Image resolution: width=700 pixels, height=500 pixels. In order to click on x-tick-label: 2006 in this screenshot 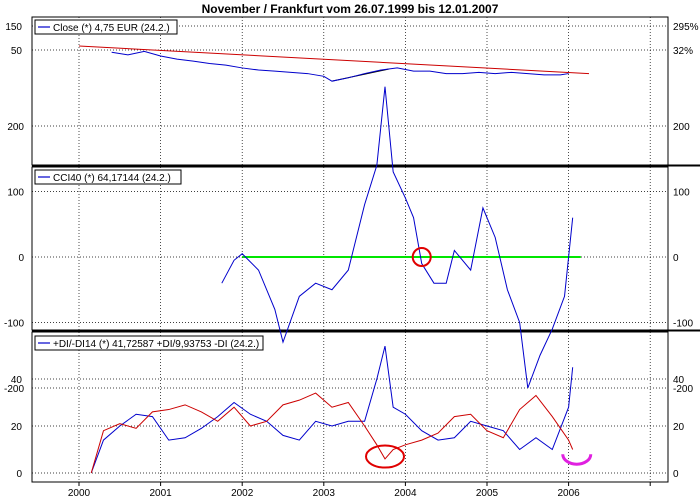, I will do `click(568, 493)`.